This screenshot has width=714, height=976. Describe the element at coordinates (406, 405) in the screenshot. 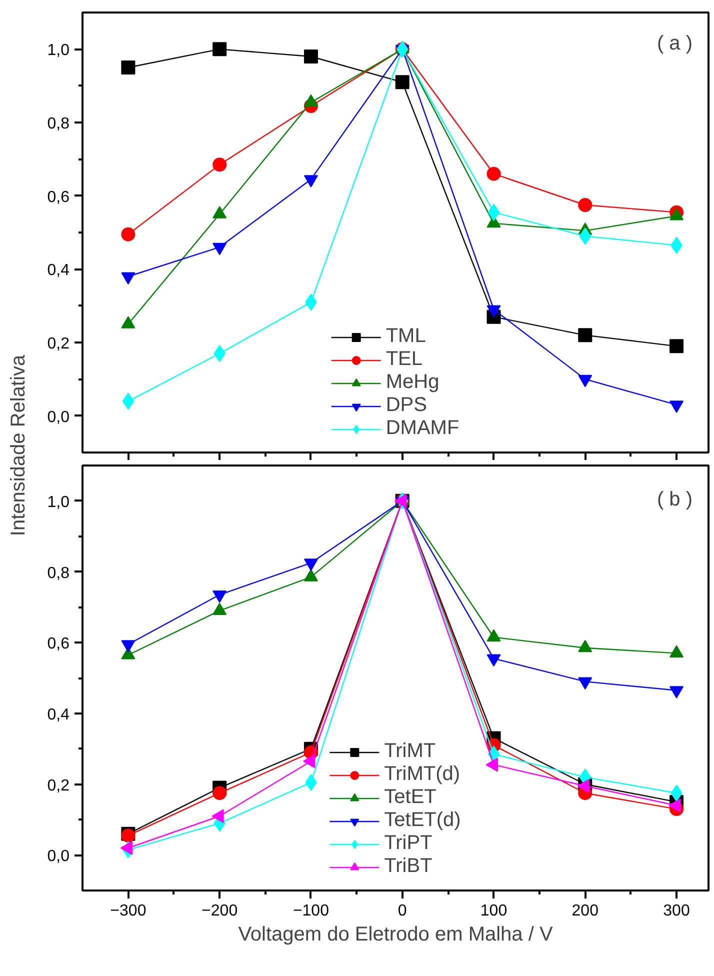

I see `legend-label: DPS` at that location.